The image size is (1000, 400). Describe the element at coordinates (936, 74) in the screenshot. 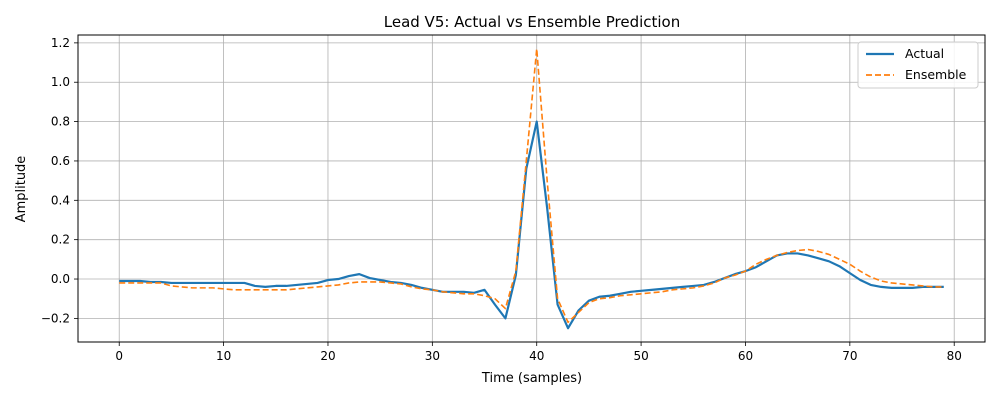

I see `legend-label-ensemble: Ensemble` at that location.